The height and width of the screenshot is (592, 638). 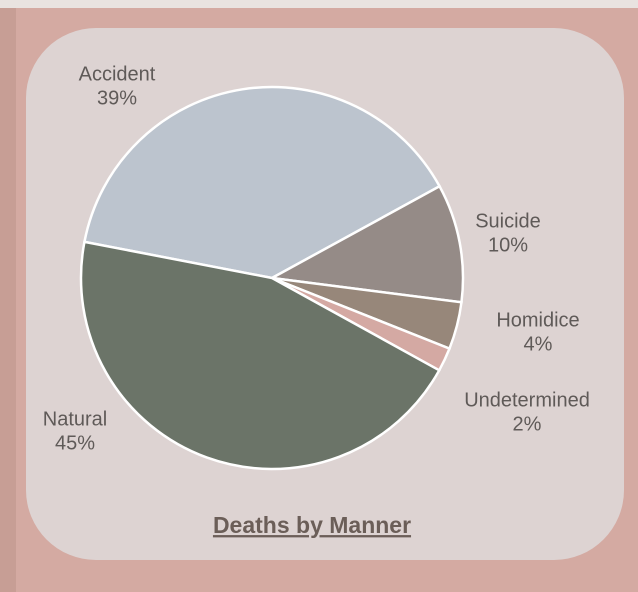 I want to click on top-strip, so click(x=319, y=4).